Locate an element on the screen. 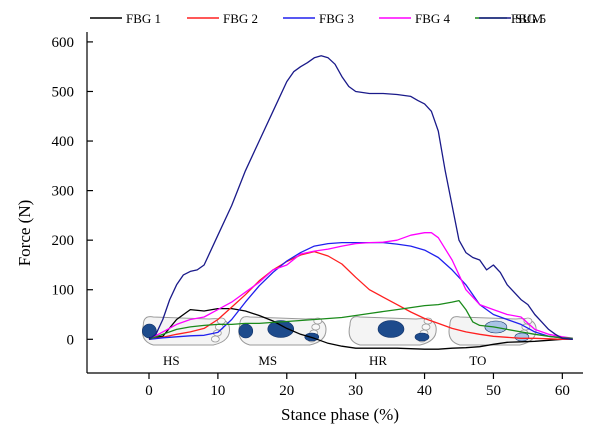 This screenshot has height=429, width=598. legend-item-fbg-4: FBG 4 is located at coordinates (415, 18).